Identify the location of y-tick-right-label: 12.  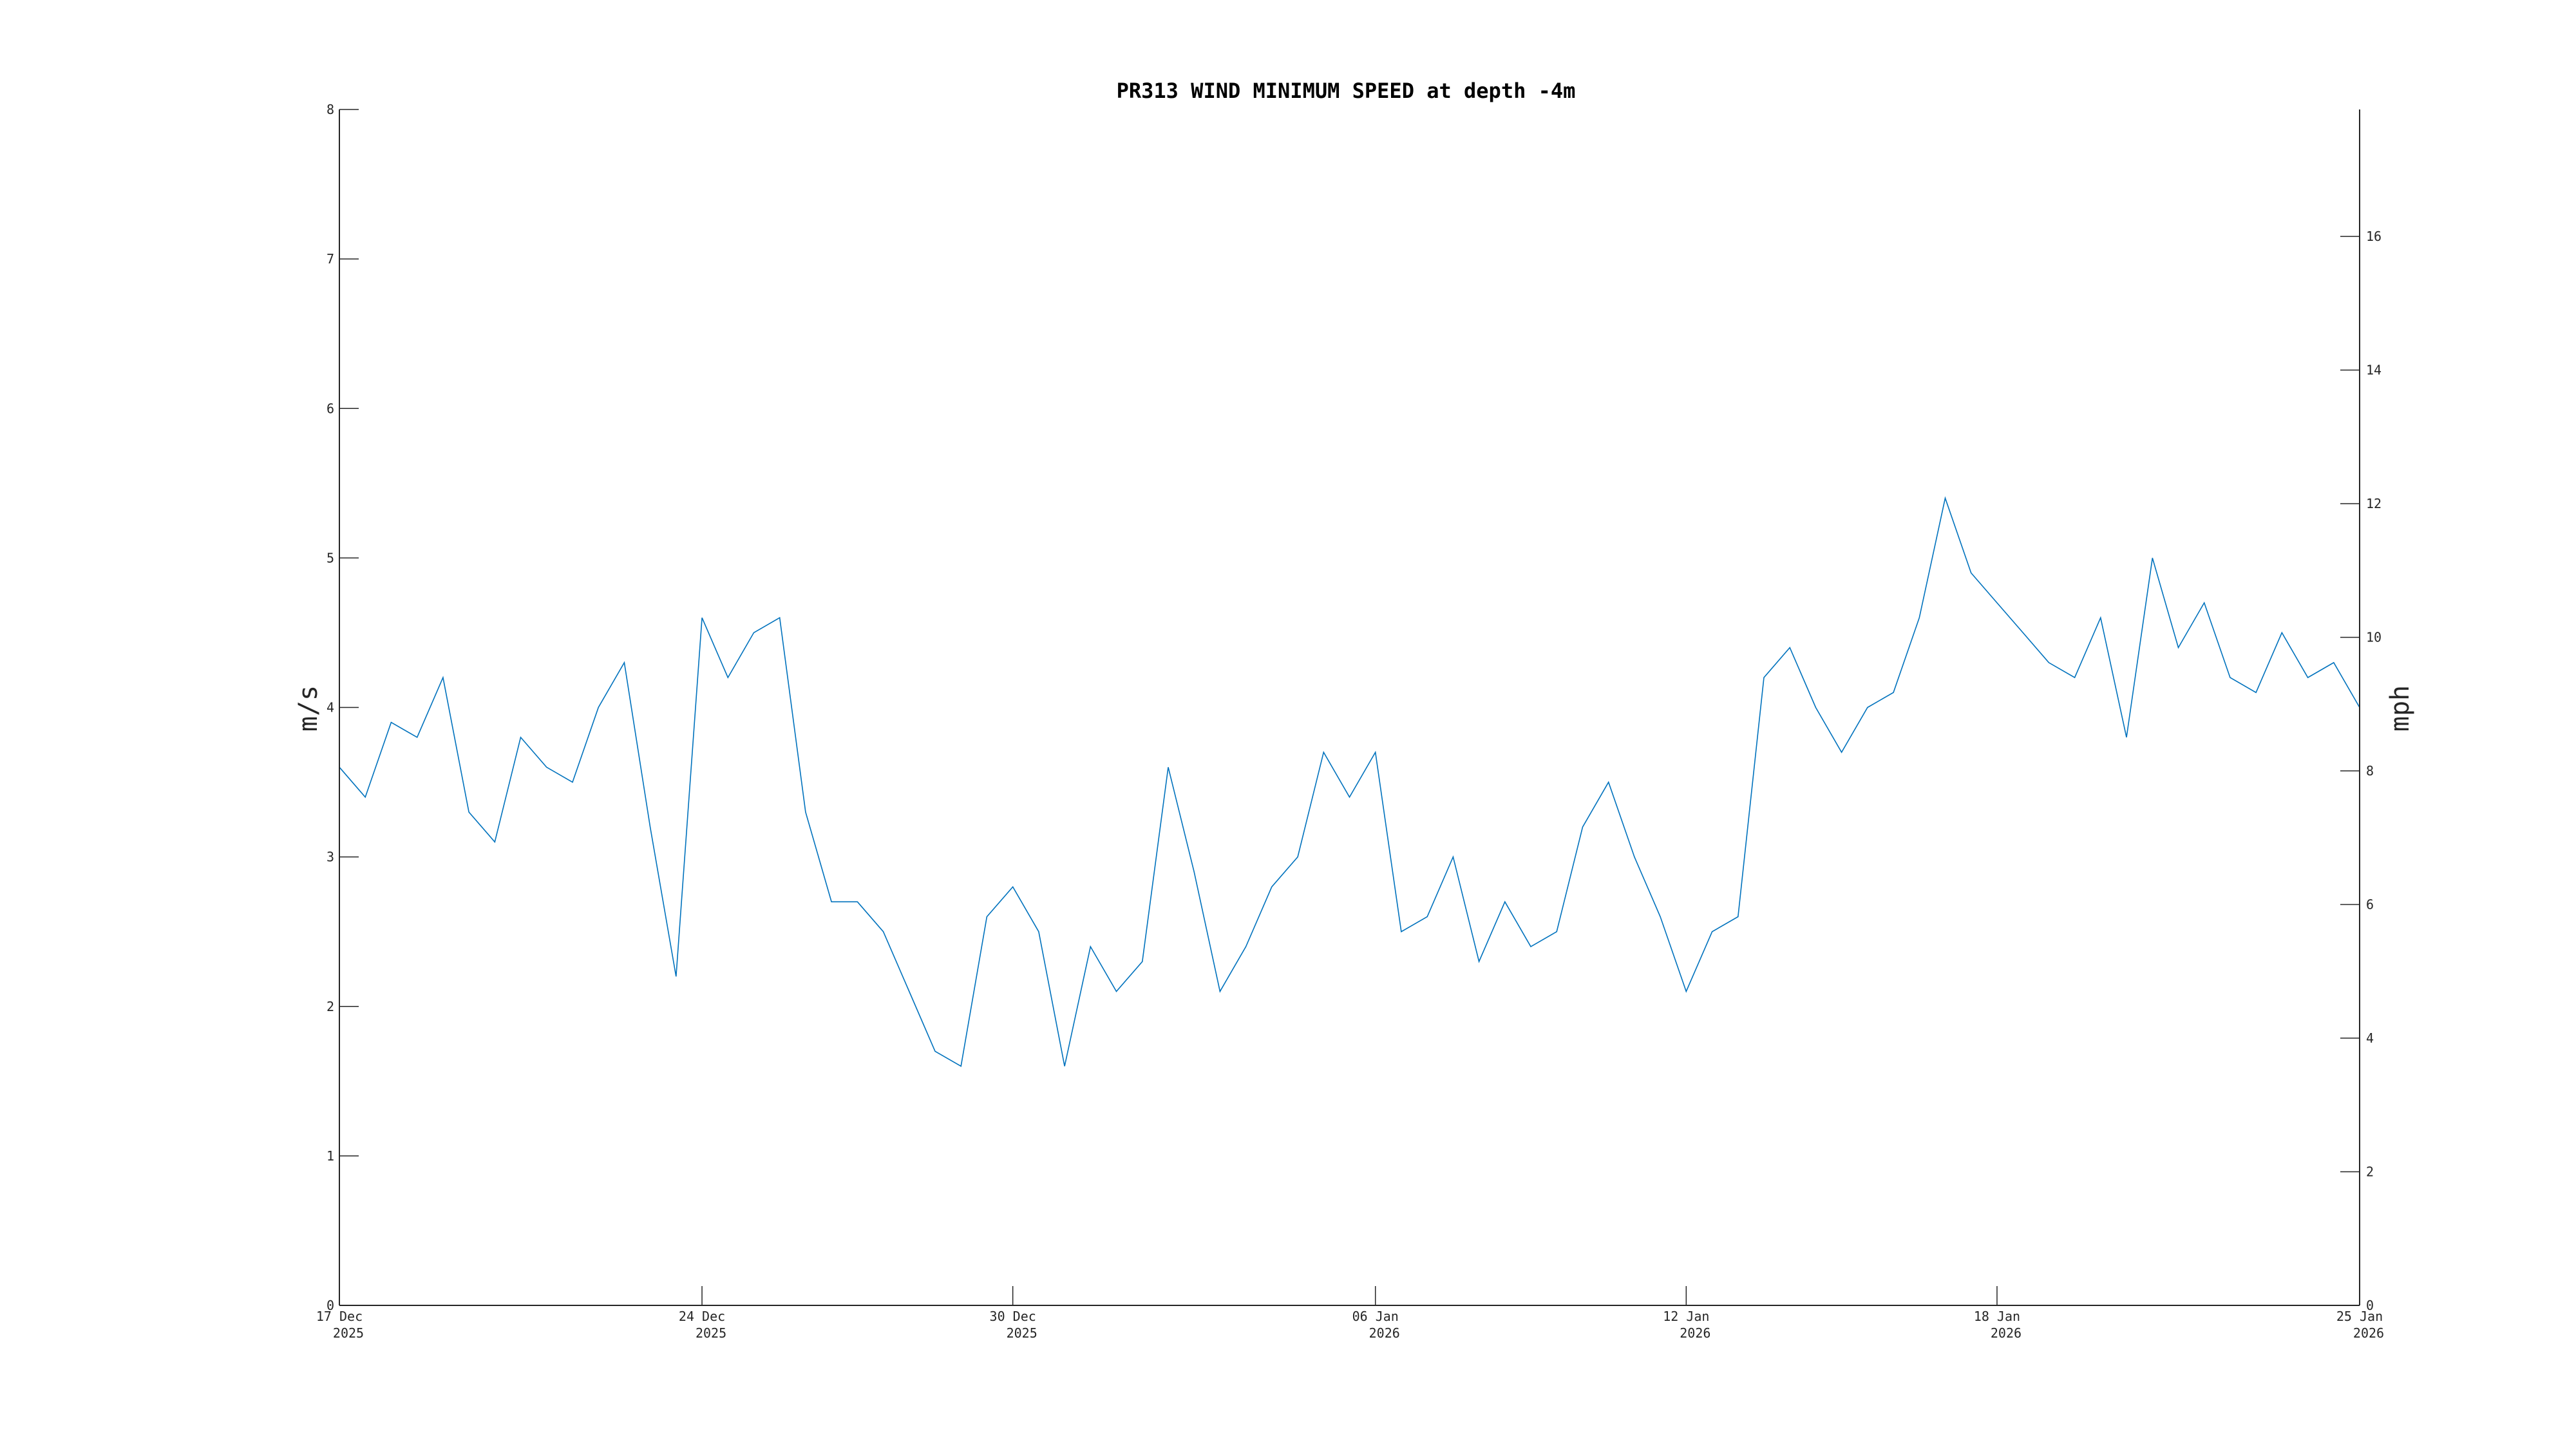
(2374, 503).